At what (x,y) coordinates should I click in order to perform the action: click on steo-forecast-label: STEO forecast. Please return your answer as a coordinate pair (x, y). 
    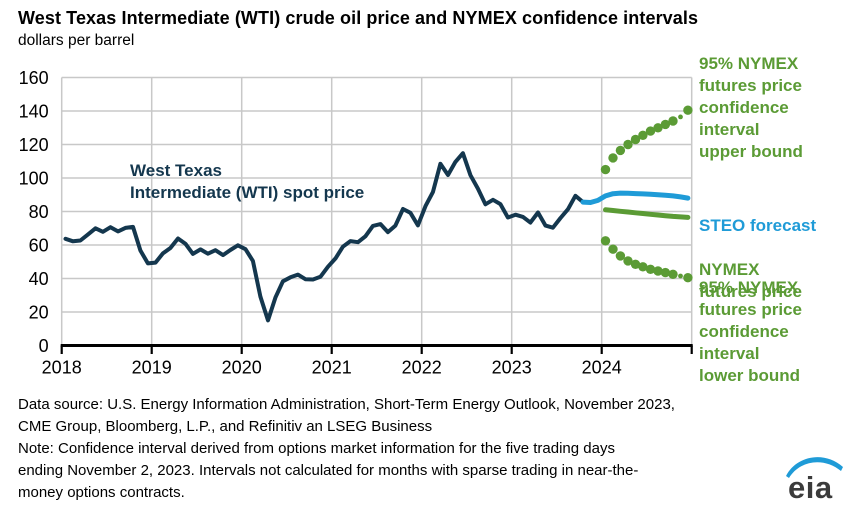
    Looking at the image, I should click on (758, 225).